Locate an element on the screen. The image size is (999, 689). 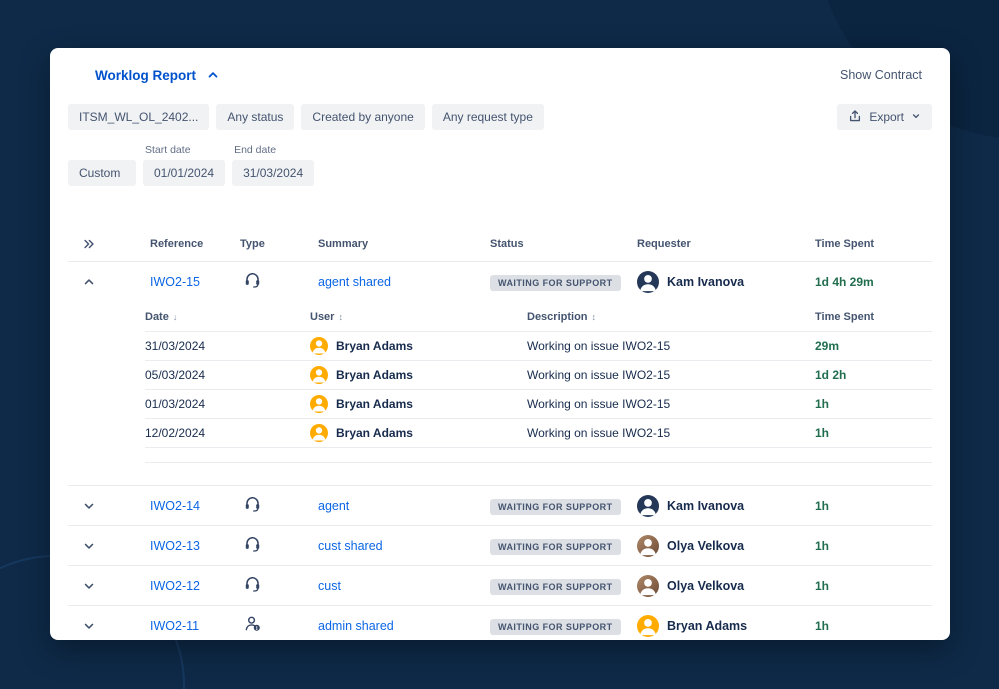
issue-summary-link: admin shared is located at coordinates (356, 625).